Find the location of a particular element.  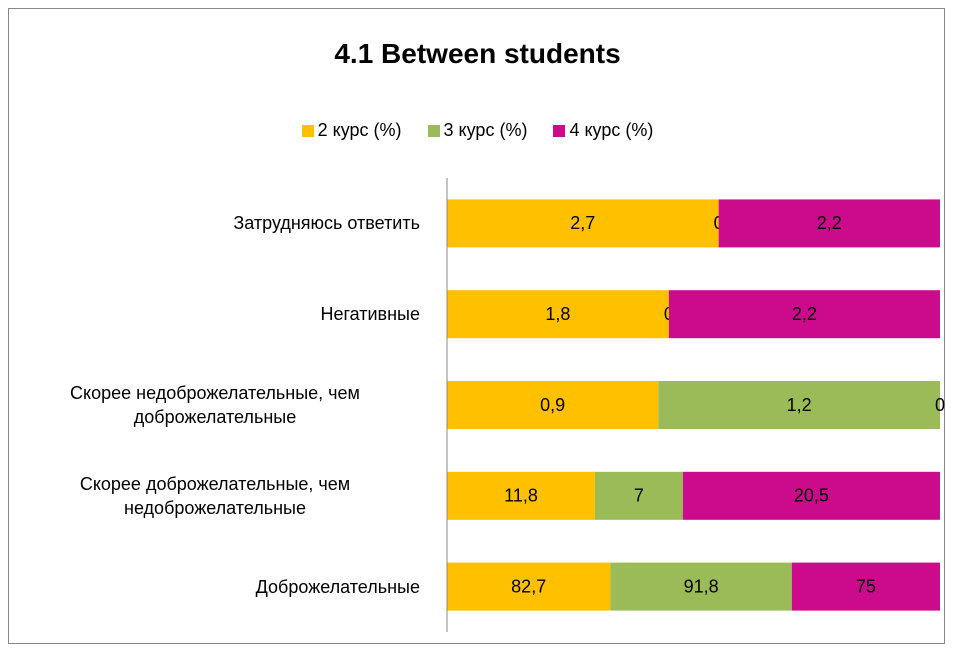

data-label: 91,8 is located at coordinates (701, 586).